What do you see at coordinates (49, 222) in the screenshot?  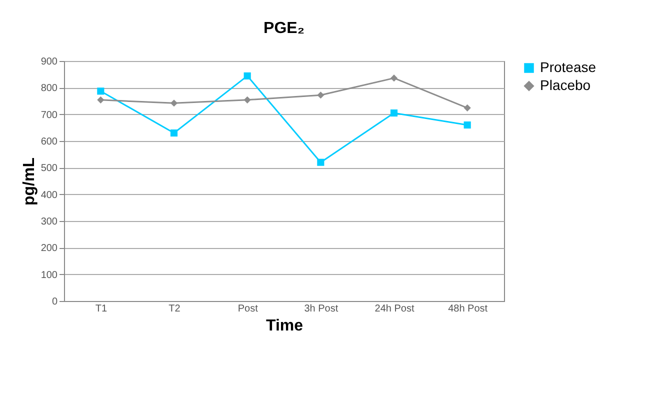 I see `y-tick-label: 300` at bounding box center [49, 222].